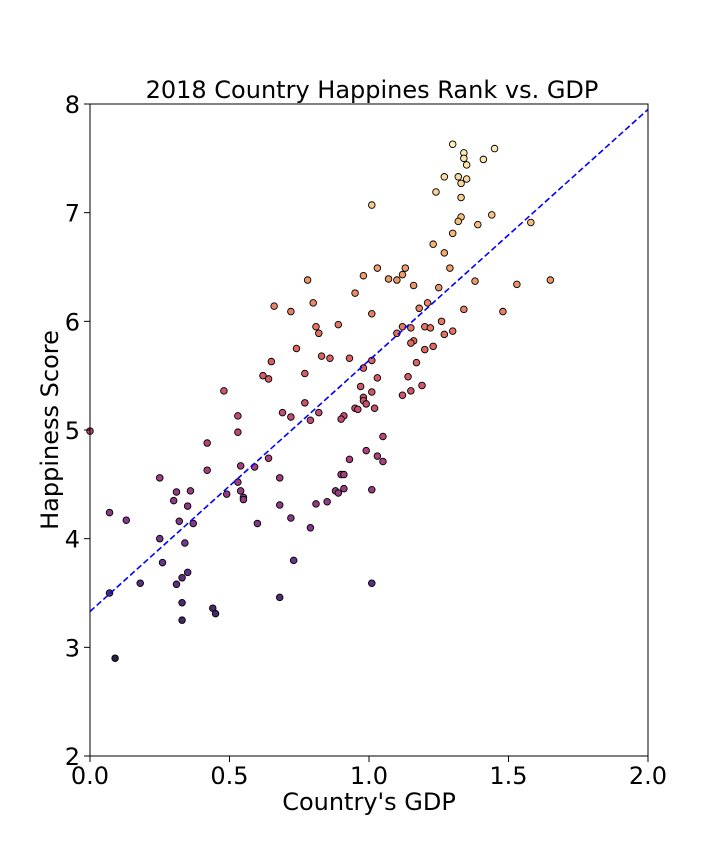  Describe the element at coordinates (72, 757) in the screenshot. I see `y-tick-label: 2` at that location.